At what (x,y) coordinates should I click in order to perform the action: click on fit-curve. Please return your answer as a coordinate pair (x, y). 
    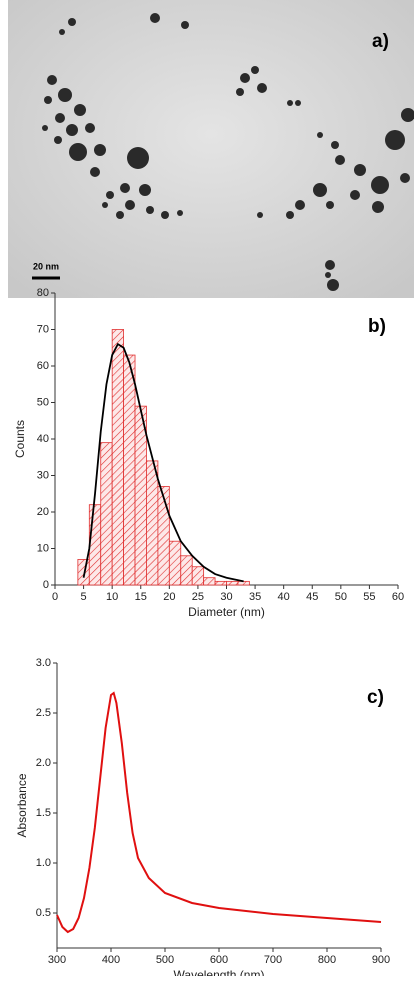
    Looking at the image, I should click on (163, 462).